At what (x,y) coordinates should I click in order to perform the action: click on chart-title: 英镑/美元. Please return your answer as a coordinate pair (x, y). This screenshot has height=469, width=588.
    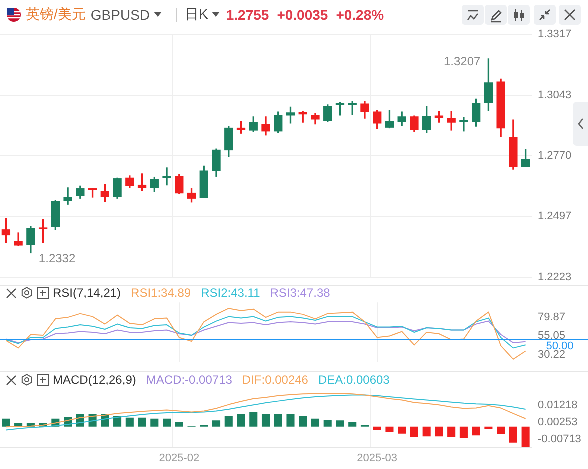
    Looking at the image, I should click on (56, 15).